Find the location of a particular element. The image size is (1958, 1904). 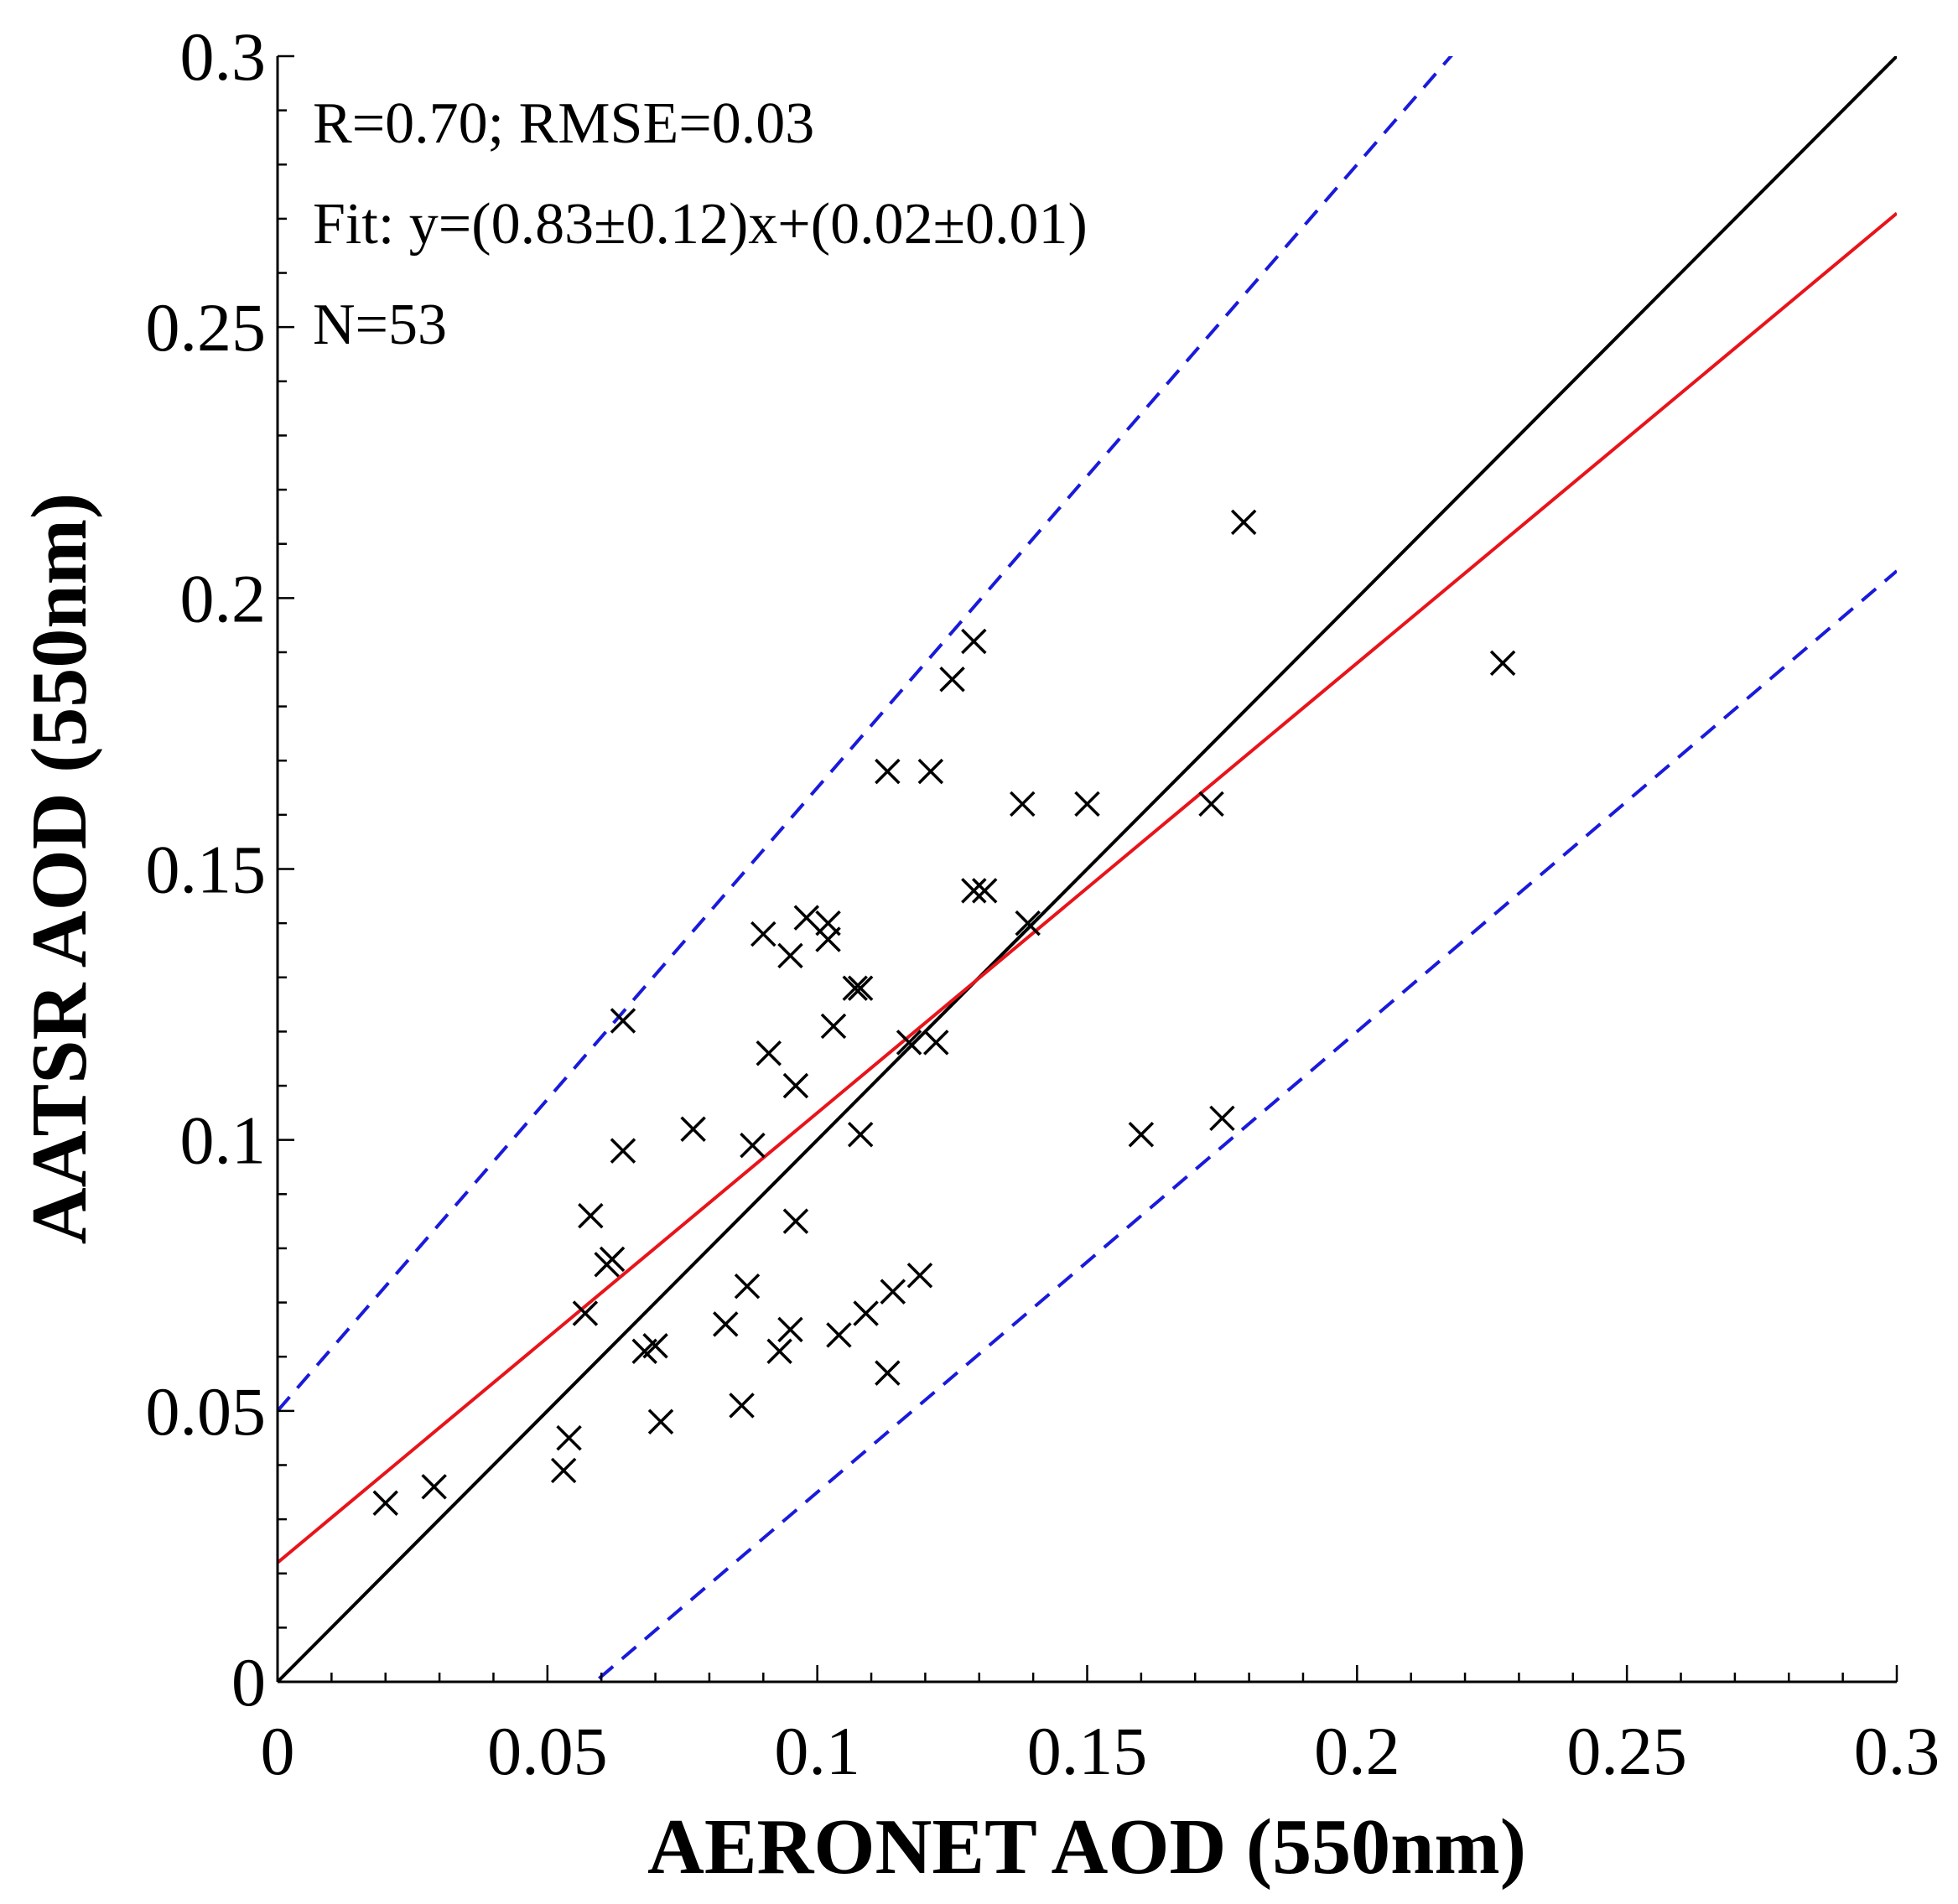

y-tick-label: 0 is located at coordinates (249, 1682).